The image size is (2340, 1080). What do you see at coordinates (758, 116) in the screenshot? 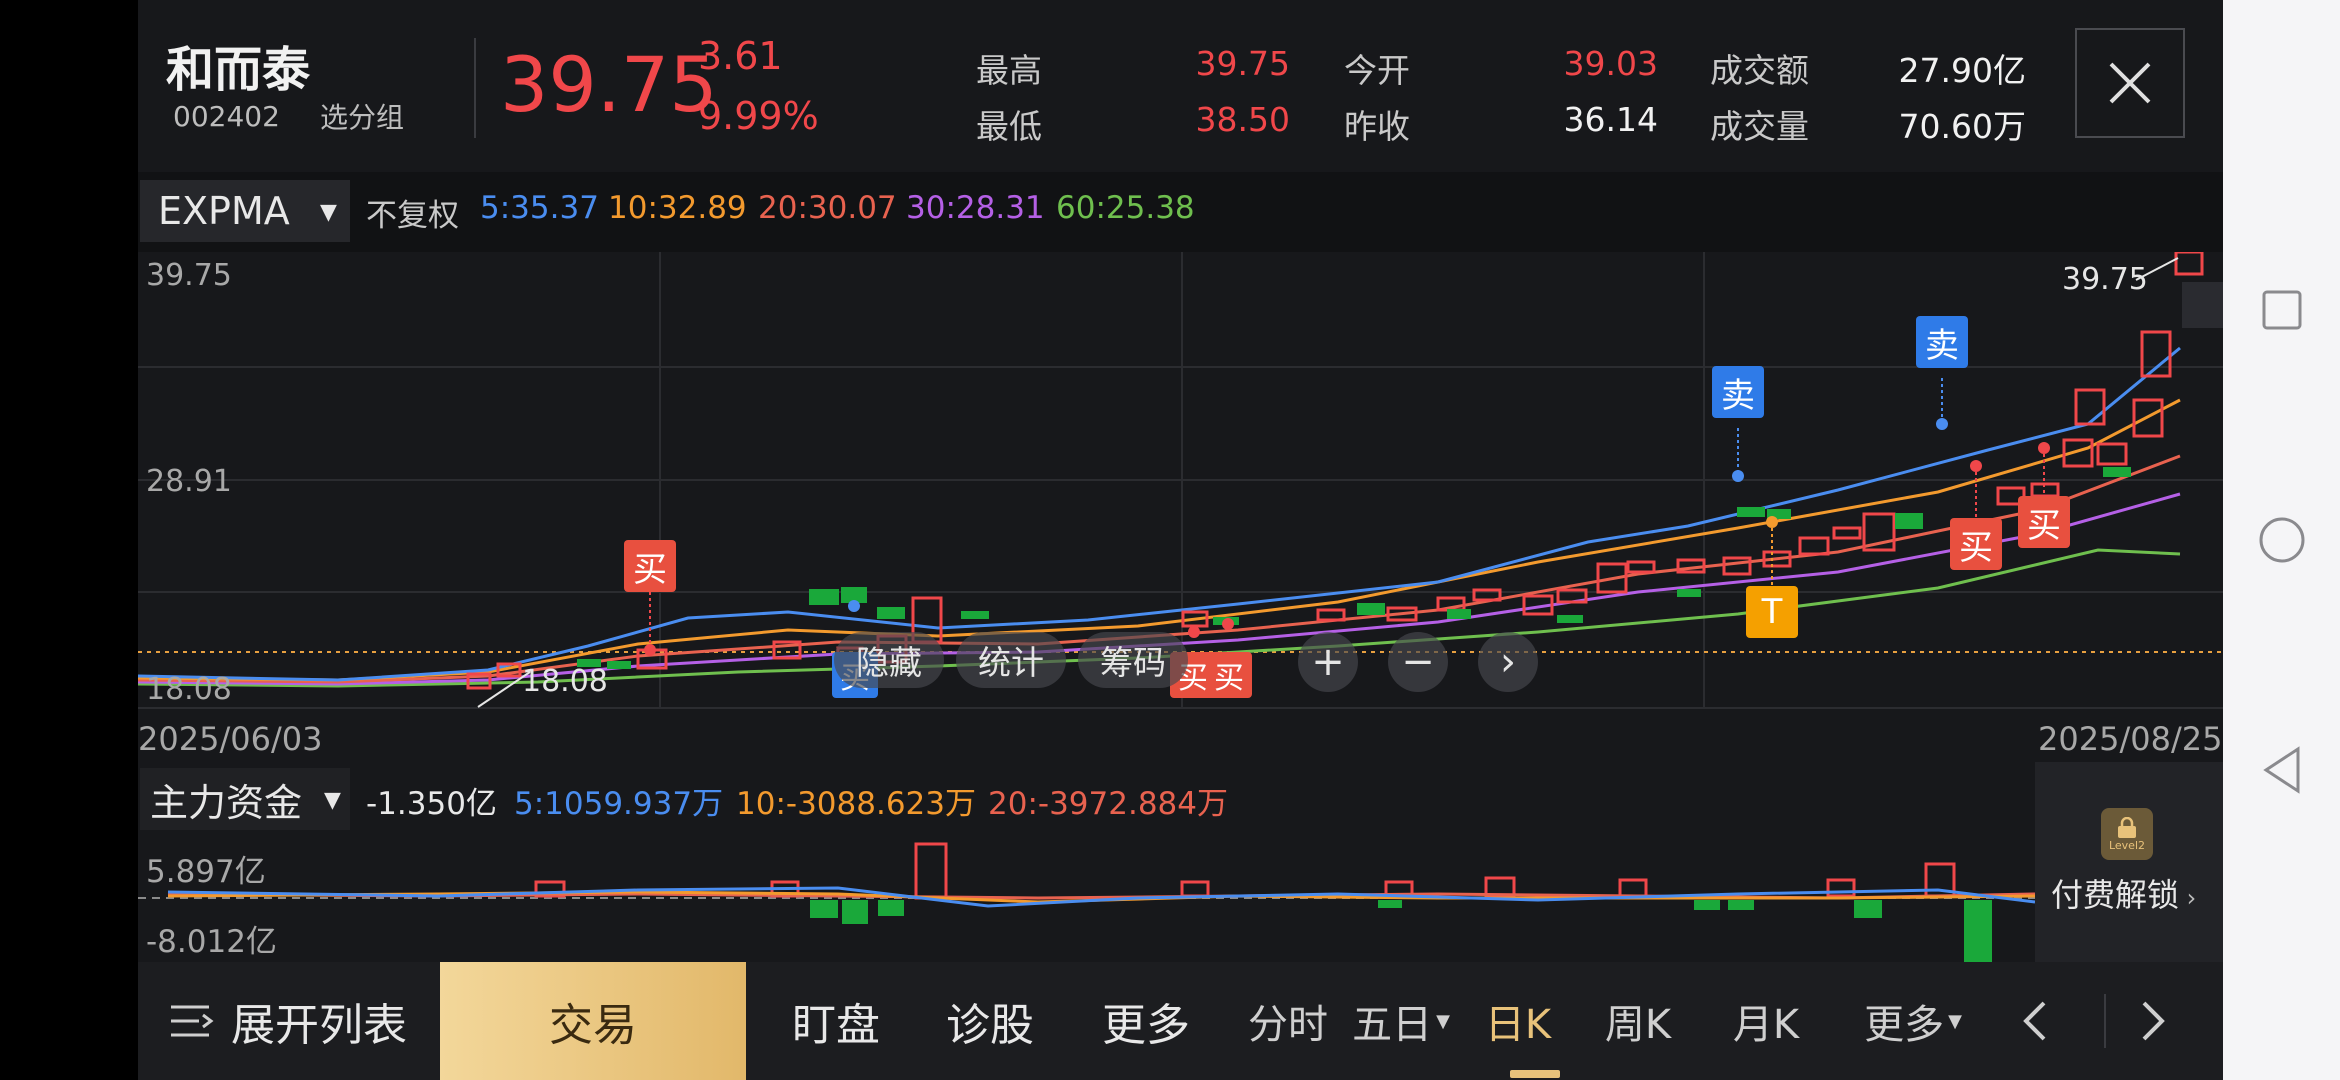
I see `price-change-pct: 9.99%` at bounding box center [758, 116].